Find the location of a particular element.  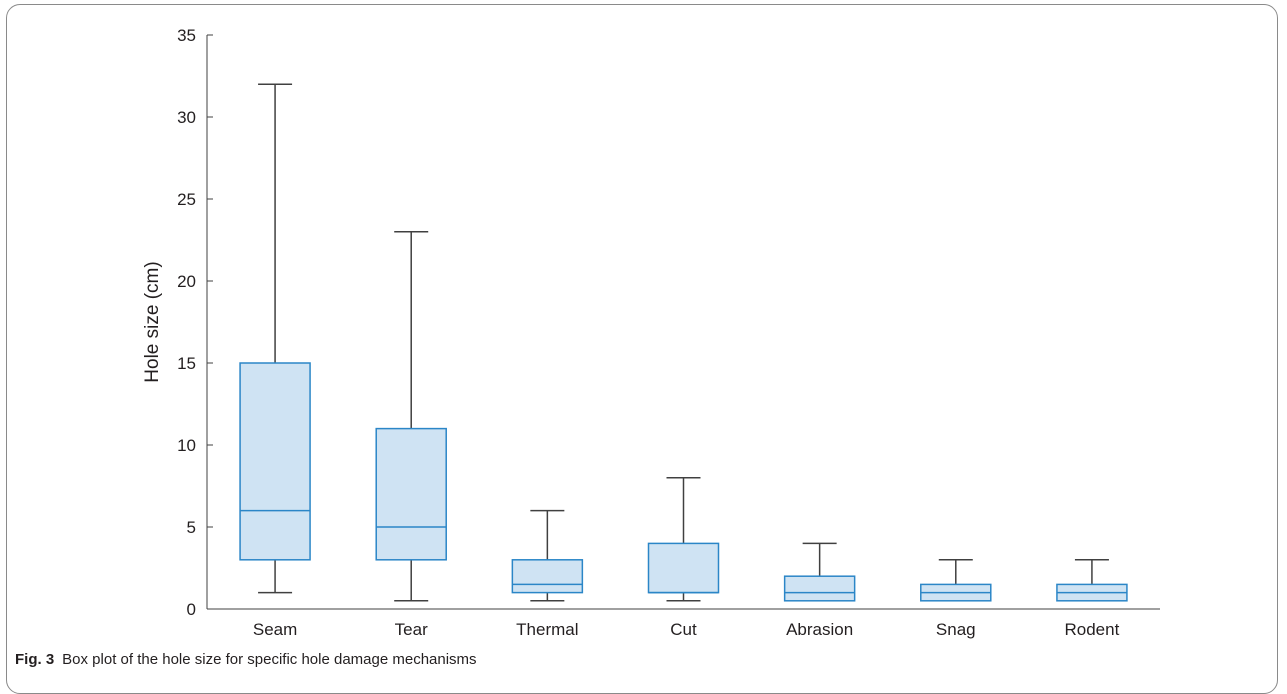

x-tick-label: Thermal is located at coordinates (547, 629).